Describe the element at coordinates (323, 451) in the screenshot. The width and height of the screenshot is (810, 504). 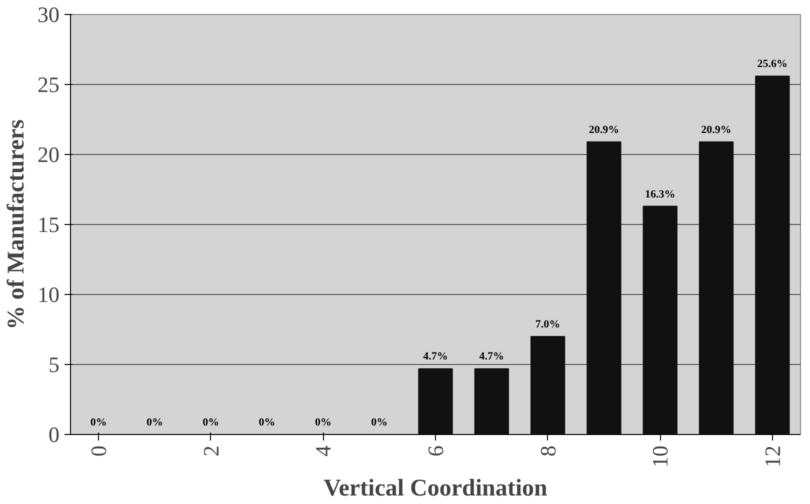
I see `x-tick-label: 4` at that location.